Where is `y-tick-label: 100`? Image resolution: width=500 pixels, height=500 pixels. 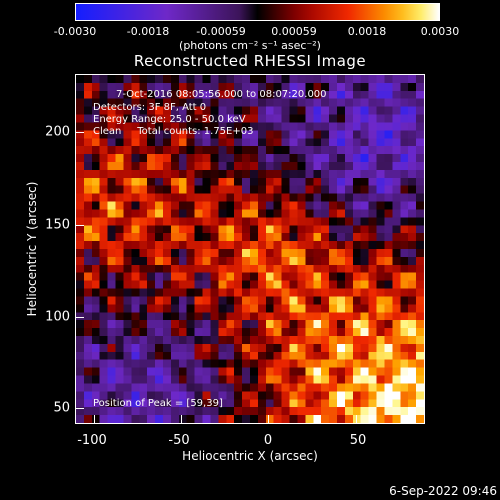
y-tick-label: 100 is located at coordinates (57, 317).